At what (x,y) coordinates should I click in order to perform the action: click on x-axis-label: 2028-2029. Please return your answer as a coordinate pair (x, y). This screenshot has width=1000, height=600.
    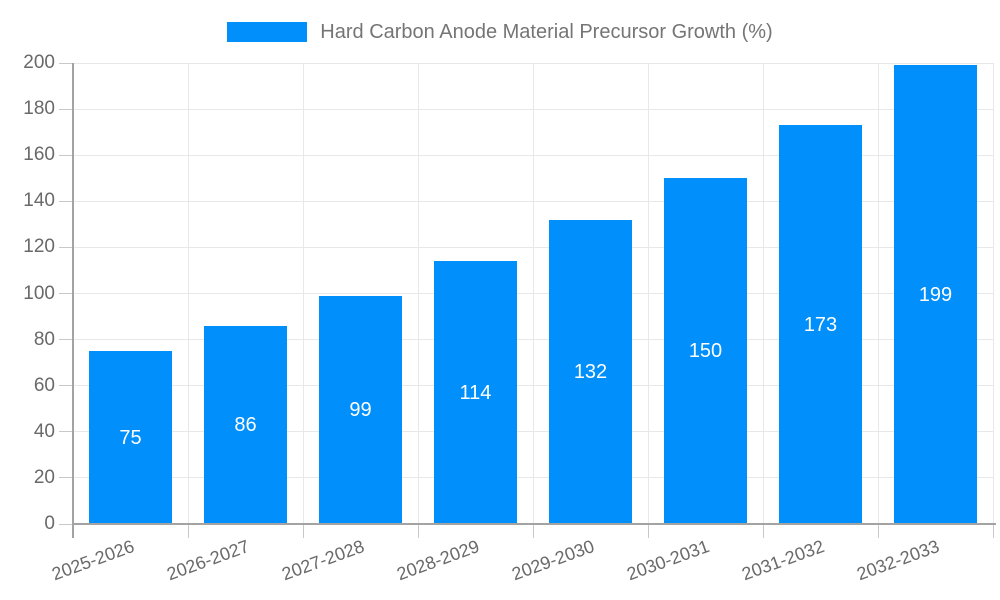
    Looking at the image, I should click on (438, 560).